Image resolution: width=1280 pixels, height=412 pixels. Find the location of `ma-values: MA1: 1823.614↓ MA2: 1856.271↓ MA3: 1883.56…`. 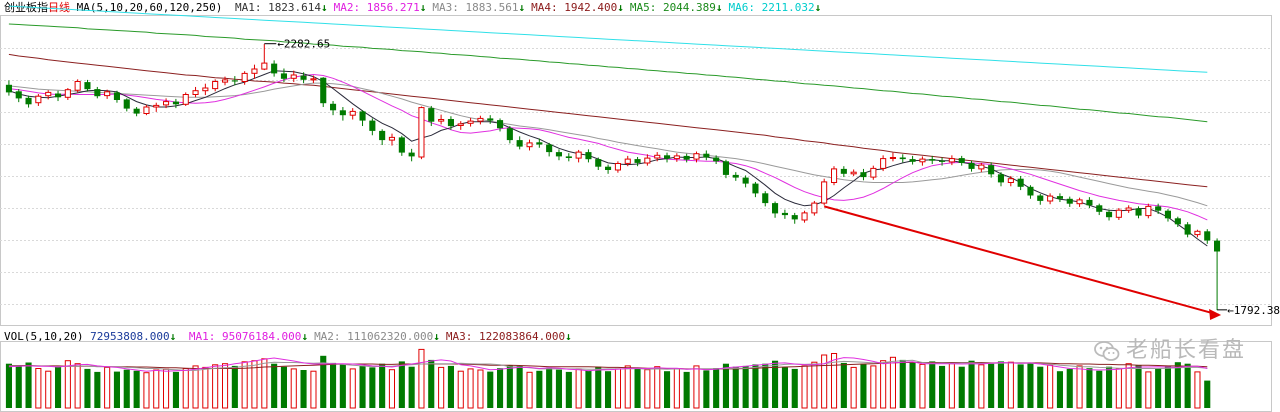

ma-values: MA1: 1823.614↓ MA2: 1856.271↓ MA3: 1883.56… is located at coordinates (525, 7).